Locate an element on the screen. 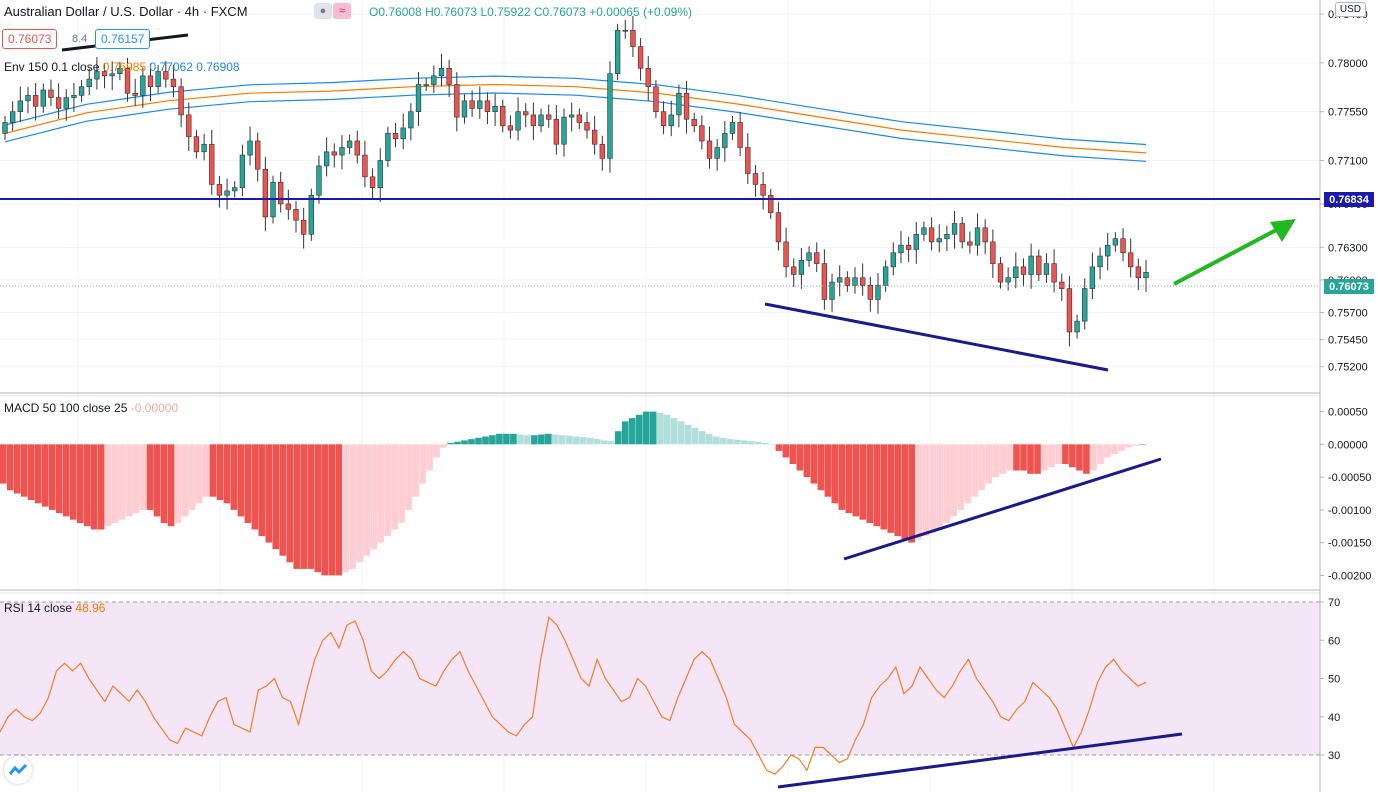 The height and width of the screenshot is (792, 1378). tradingview-logo-icon is located at coordinates (18, 770).